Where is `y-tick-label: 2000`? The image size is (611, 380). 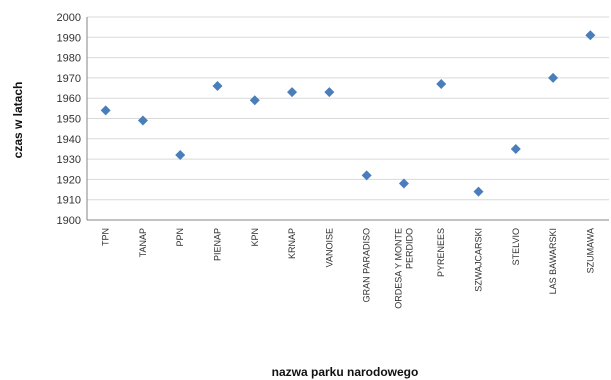 y-tick-label: 2000 is located at coordinates (69, 18).